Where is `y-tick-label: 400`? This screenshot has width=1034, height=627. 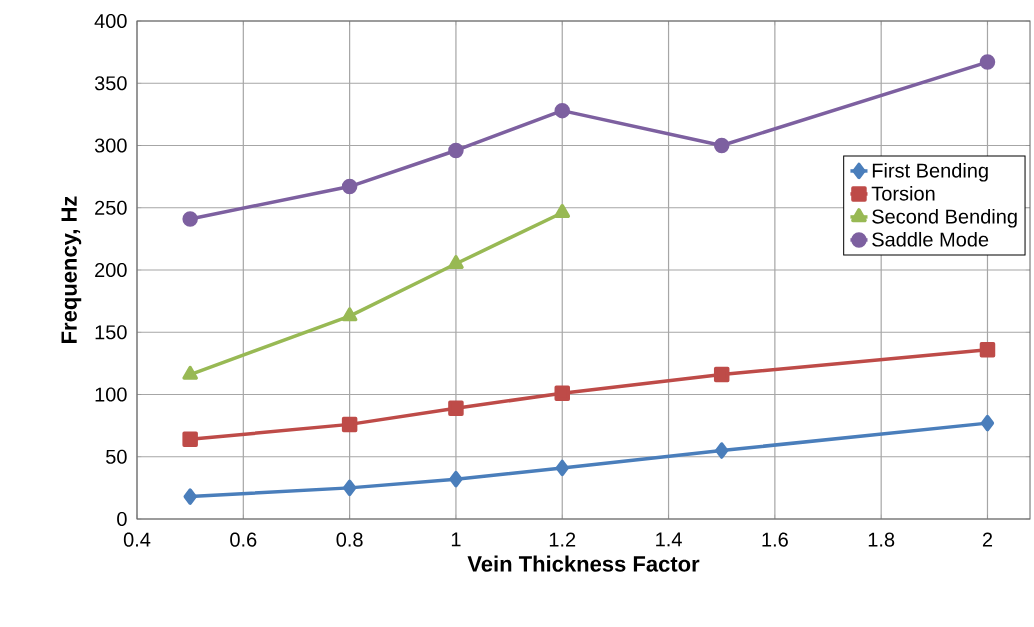 y-tick-label: 400 is located at coordinates (110, 21).